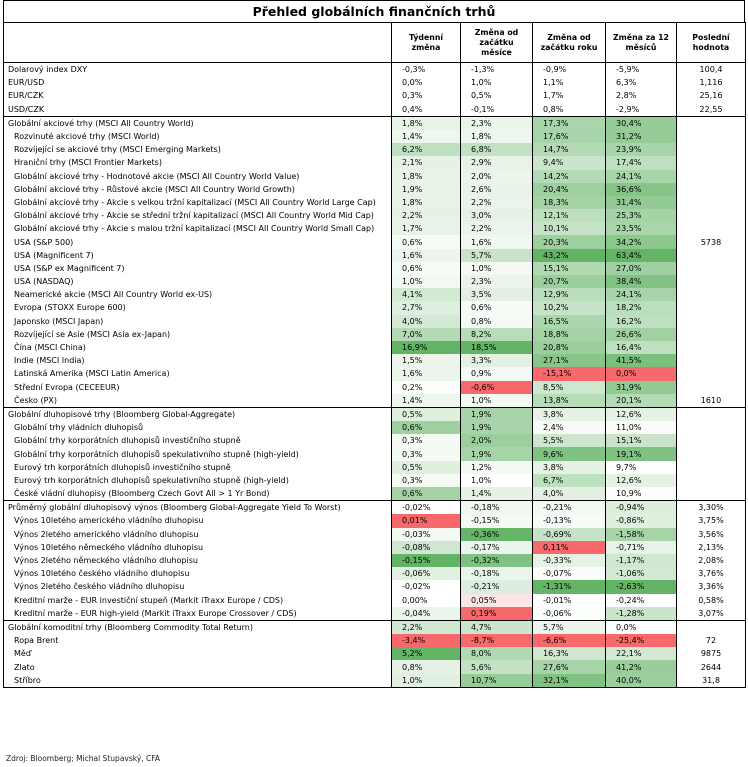  Describe the element at coordinates (641, 255) in the screenshot. I see `value-cell: 63,4%` at that location.